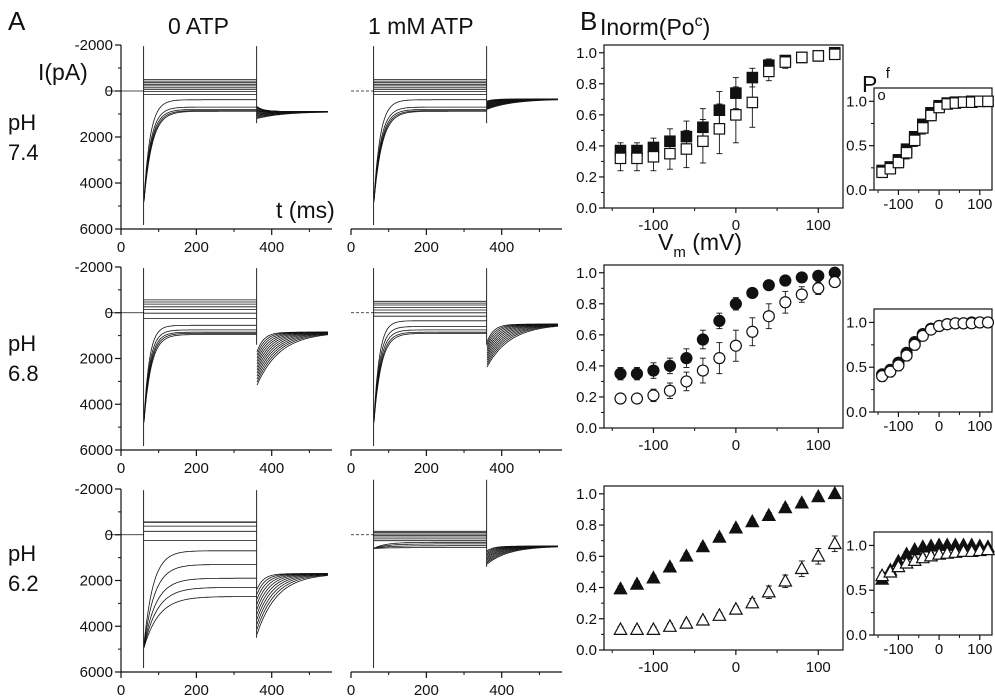  What do you see at coordinates (23, 152) in the screenshot?
I see `row-label-ph74-line2: 7.4` at bounding box center [23, 152].